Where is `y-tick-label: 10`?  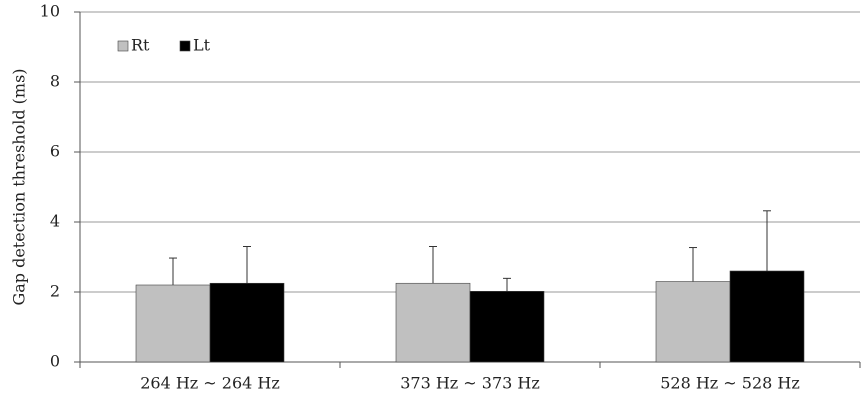 y-tick-label: 10 is located at coordinates (50, 11).